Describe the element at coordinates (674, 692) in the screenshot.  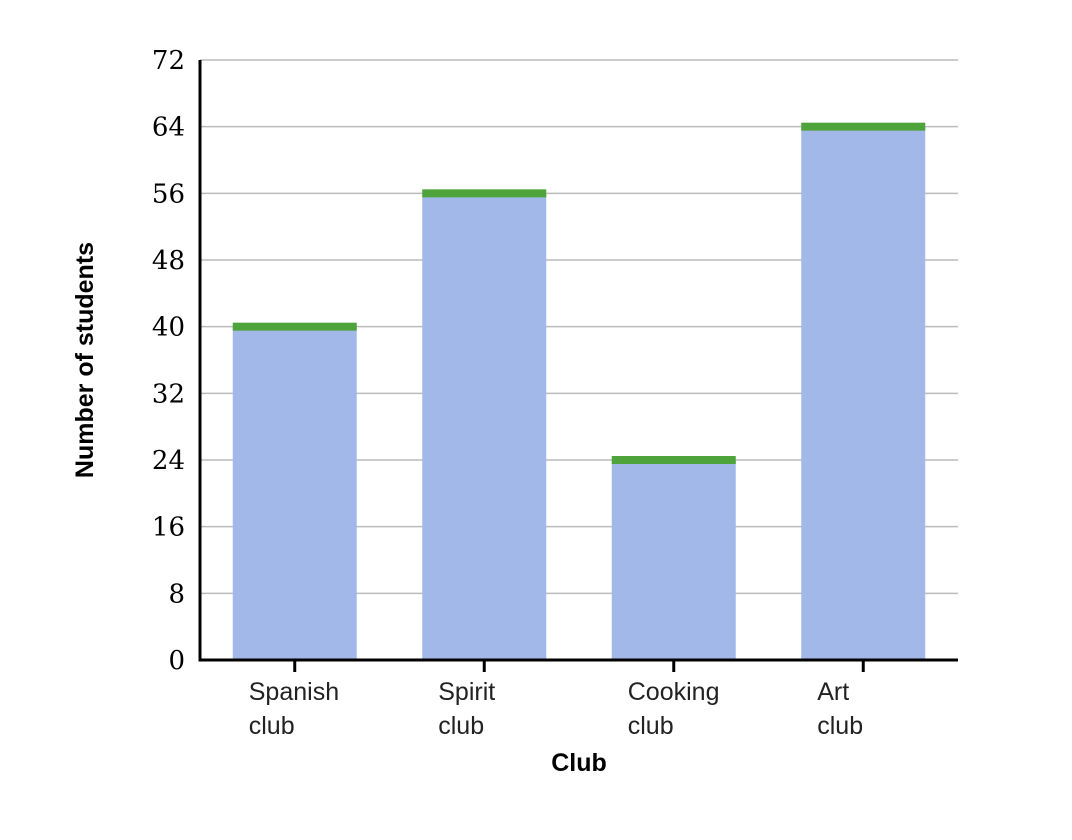
I see `x-tick-label-line: Cooking` at that location.